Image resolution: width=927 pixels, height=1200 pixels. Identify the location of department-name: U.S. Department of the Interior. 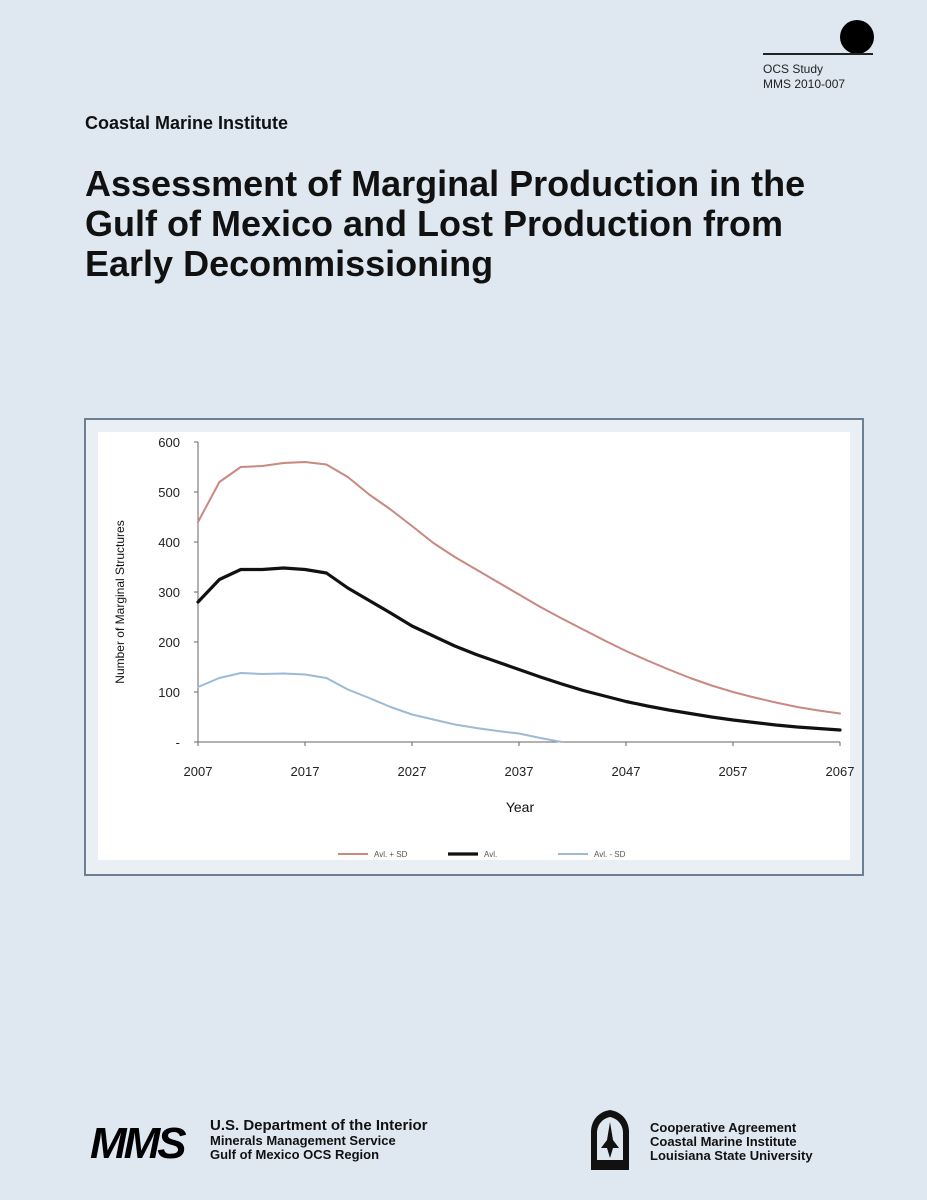
(319, 1125).